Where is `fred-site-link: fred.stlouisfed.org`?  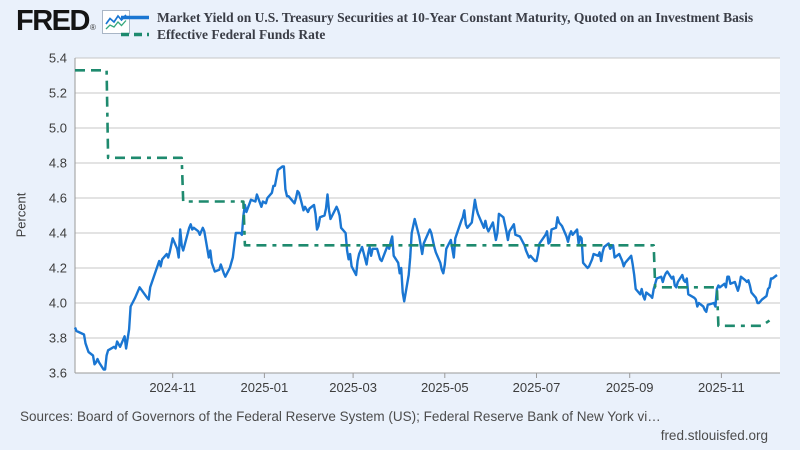
fred-site-link: fred.stlouisfed.org is located at coordinates (714, 435).